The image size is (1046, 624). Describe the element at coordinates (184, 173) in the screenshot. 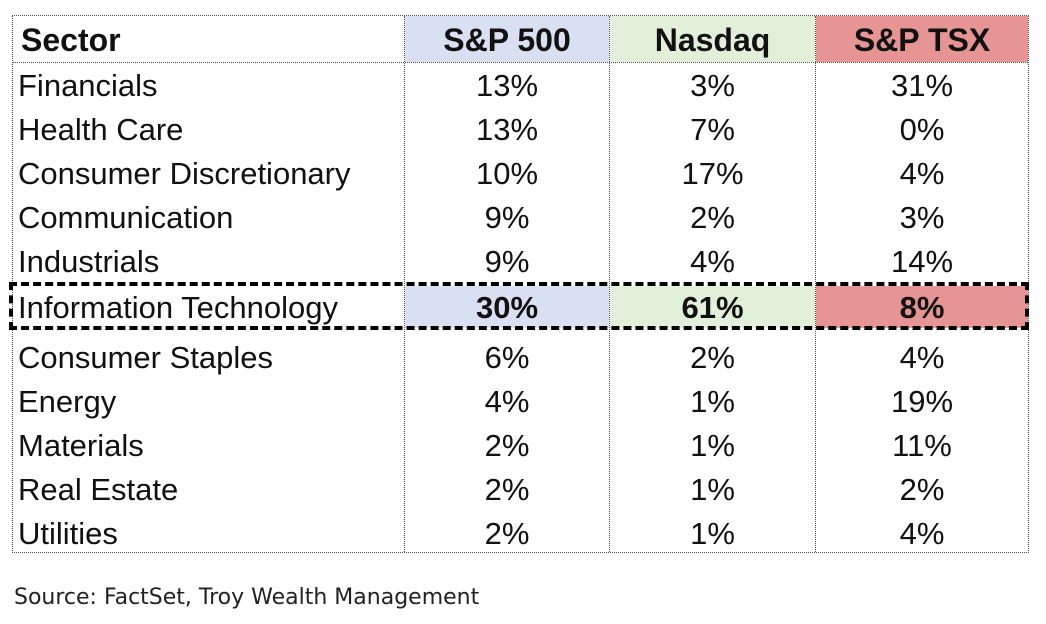

I see `sector-label: Consumer Discretionary` at that location.